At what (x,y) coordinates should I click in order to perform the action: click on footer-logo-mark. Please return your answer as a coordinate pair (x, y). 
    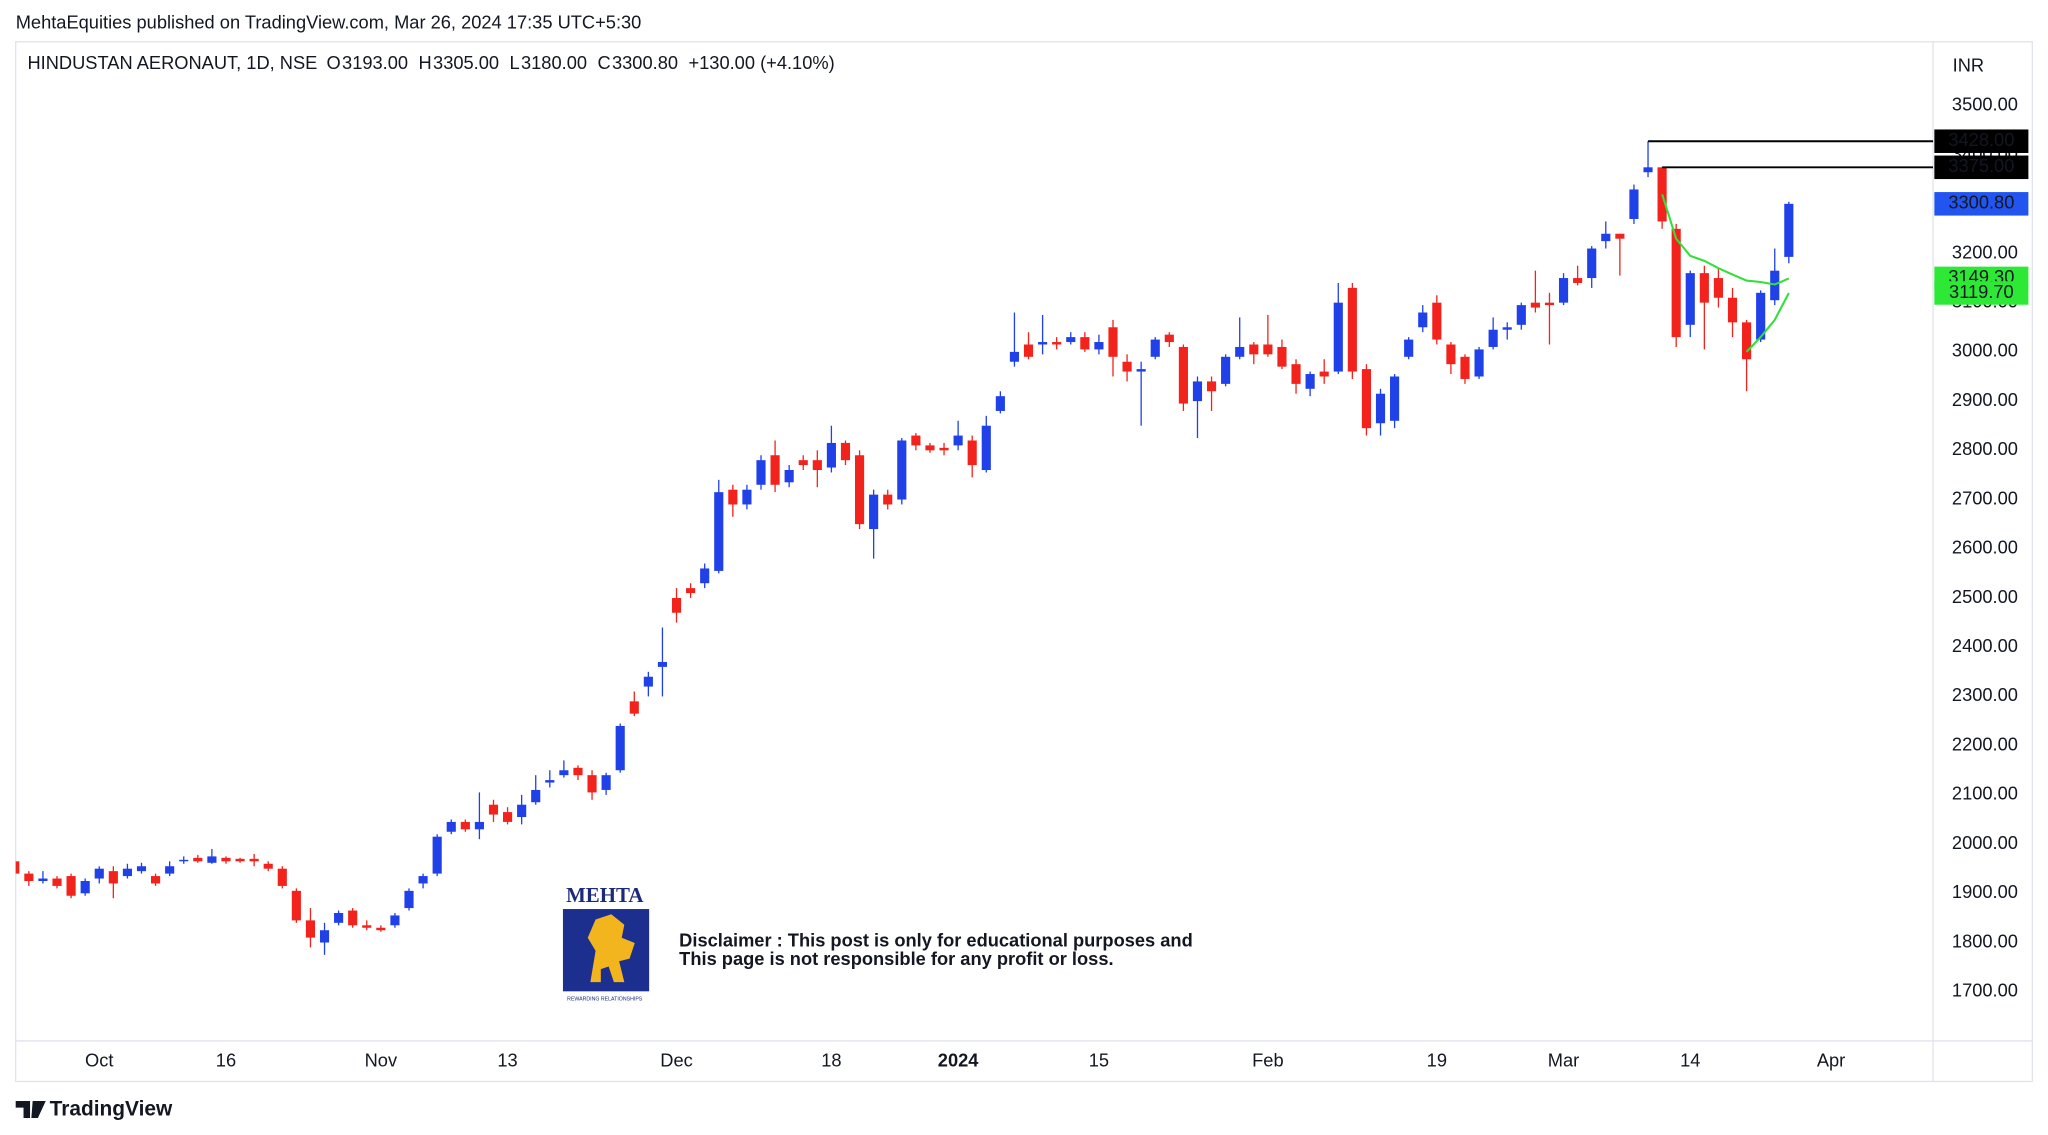
    Looking at the image, I should click on (30, 1110).